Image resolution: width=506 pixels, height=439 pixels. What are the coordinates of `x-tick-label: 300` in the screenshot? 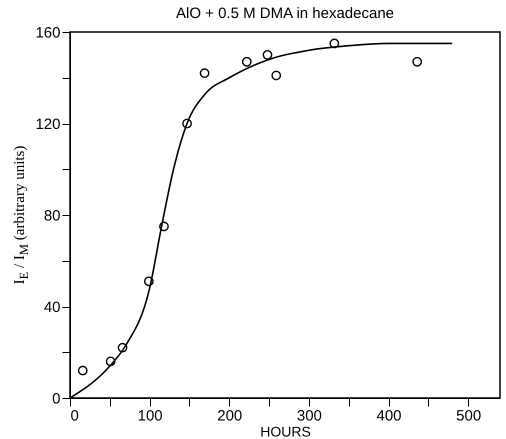 It's located at (309, 416).